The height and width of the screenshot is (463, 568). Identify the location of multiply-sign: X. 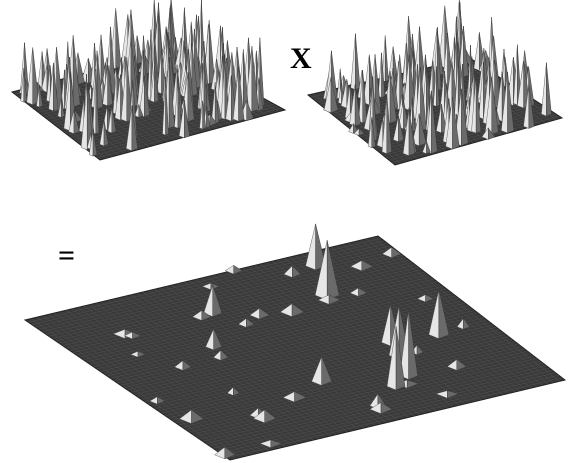
(301, 58).